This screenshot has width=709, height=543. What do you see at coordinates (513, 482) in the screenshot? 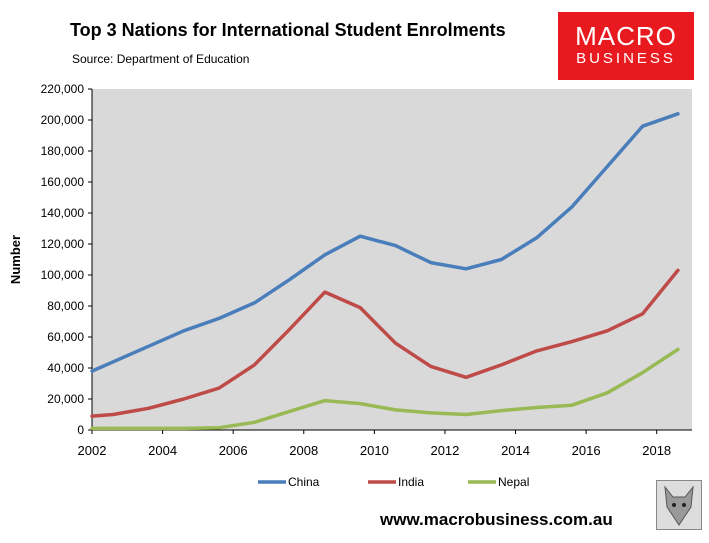
I see `legend-label-nepal: Nepal` at bounding box center [513, 482].